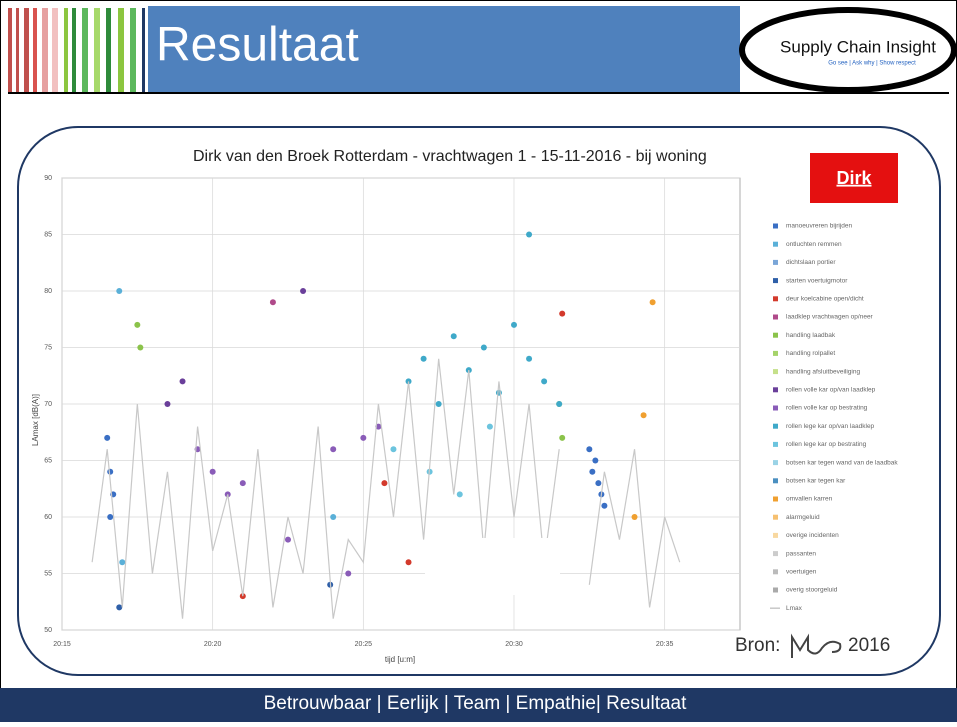  Describe the element at coordinates (48, 178) in the screenshot. I see `y-tick-label: 90` at that location.